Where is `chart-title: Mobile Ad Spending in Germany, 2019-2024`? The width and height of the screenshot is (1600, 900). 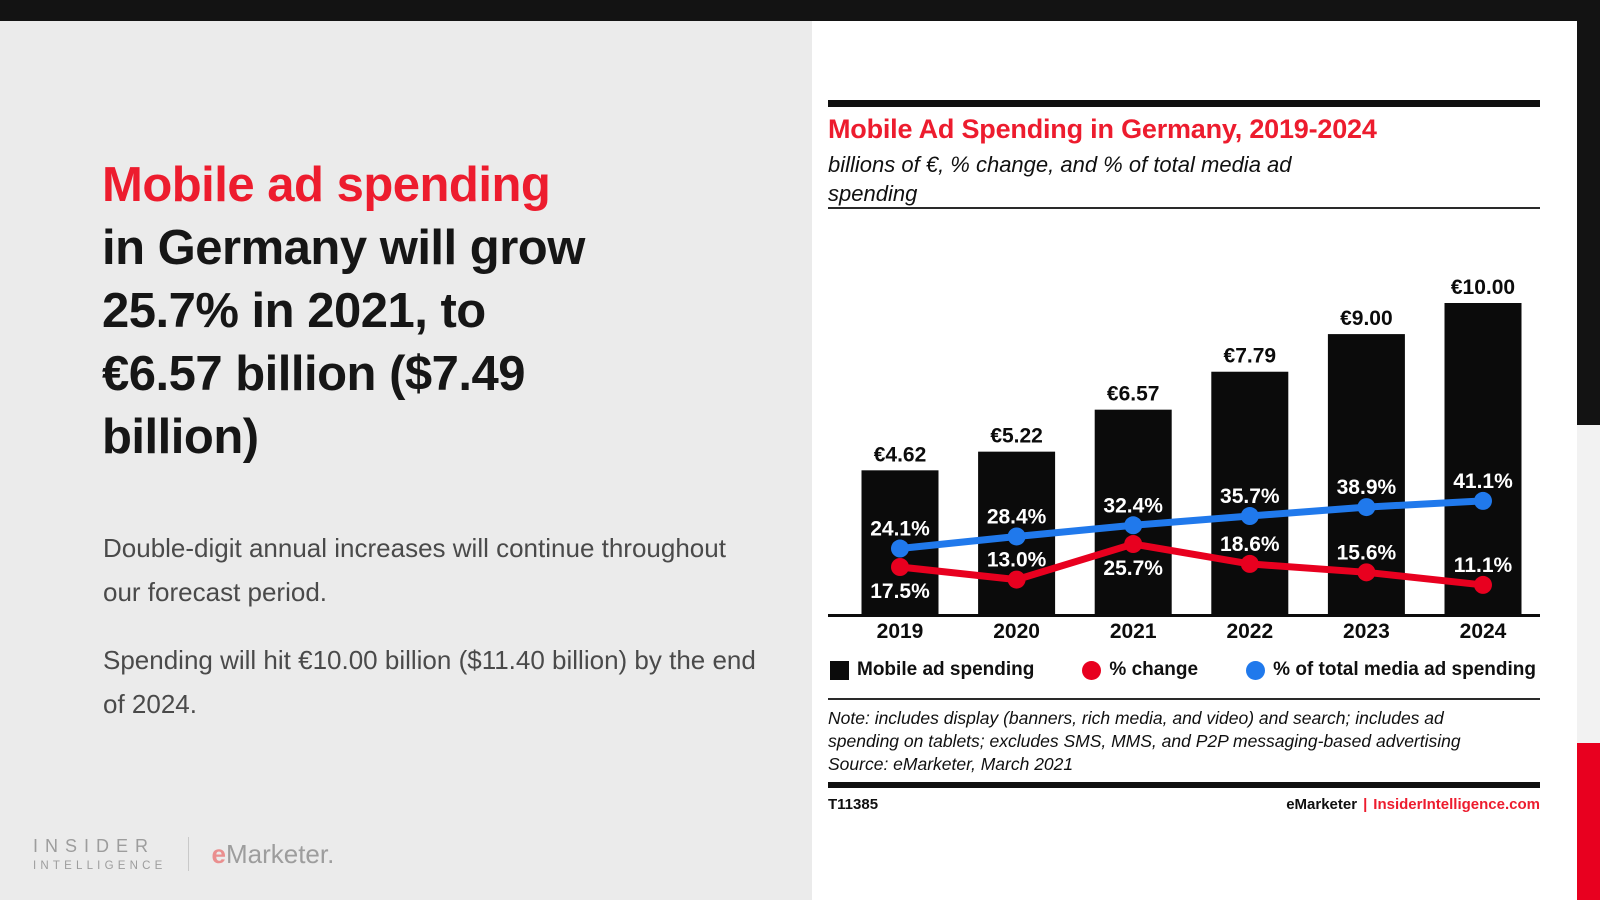 chart-title: Mobile Ad Spending in Germany, 2019-2024 is located at coordinates (1102, 129).